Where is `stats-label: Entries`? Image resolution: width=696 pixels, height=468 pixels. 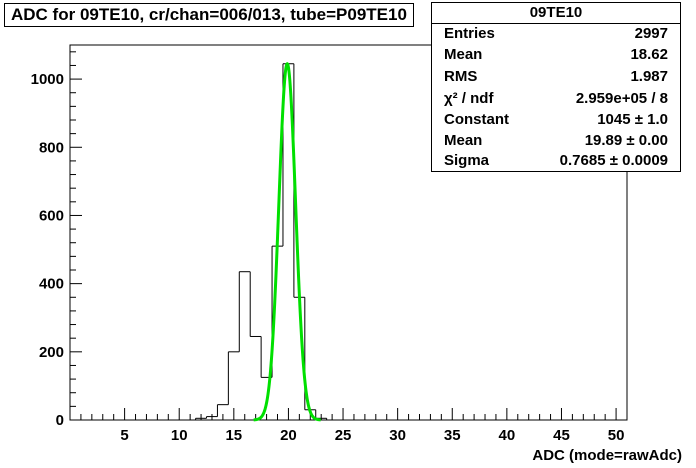 stats-label: Entries is located at coordinates (469, 33).